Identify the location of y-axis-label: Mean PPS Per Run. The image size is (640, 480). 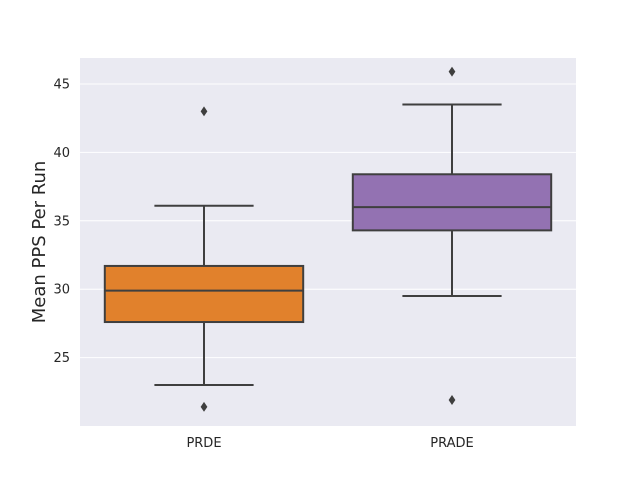
(39, 242).